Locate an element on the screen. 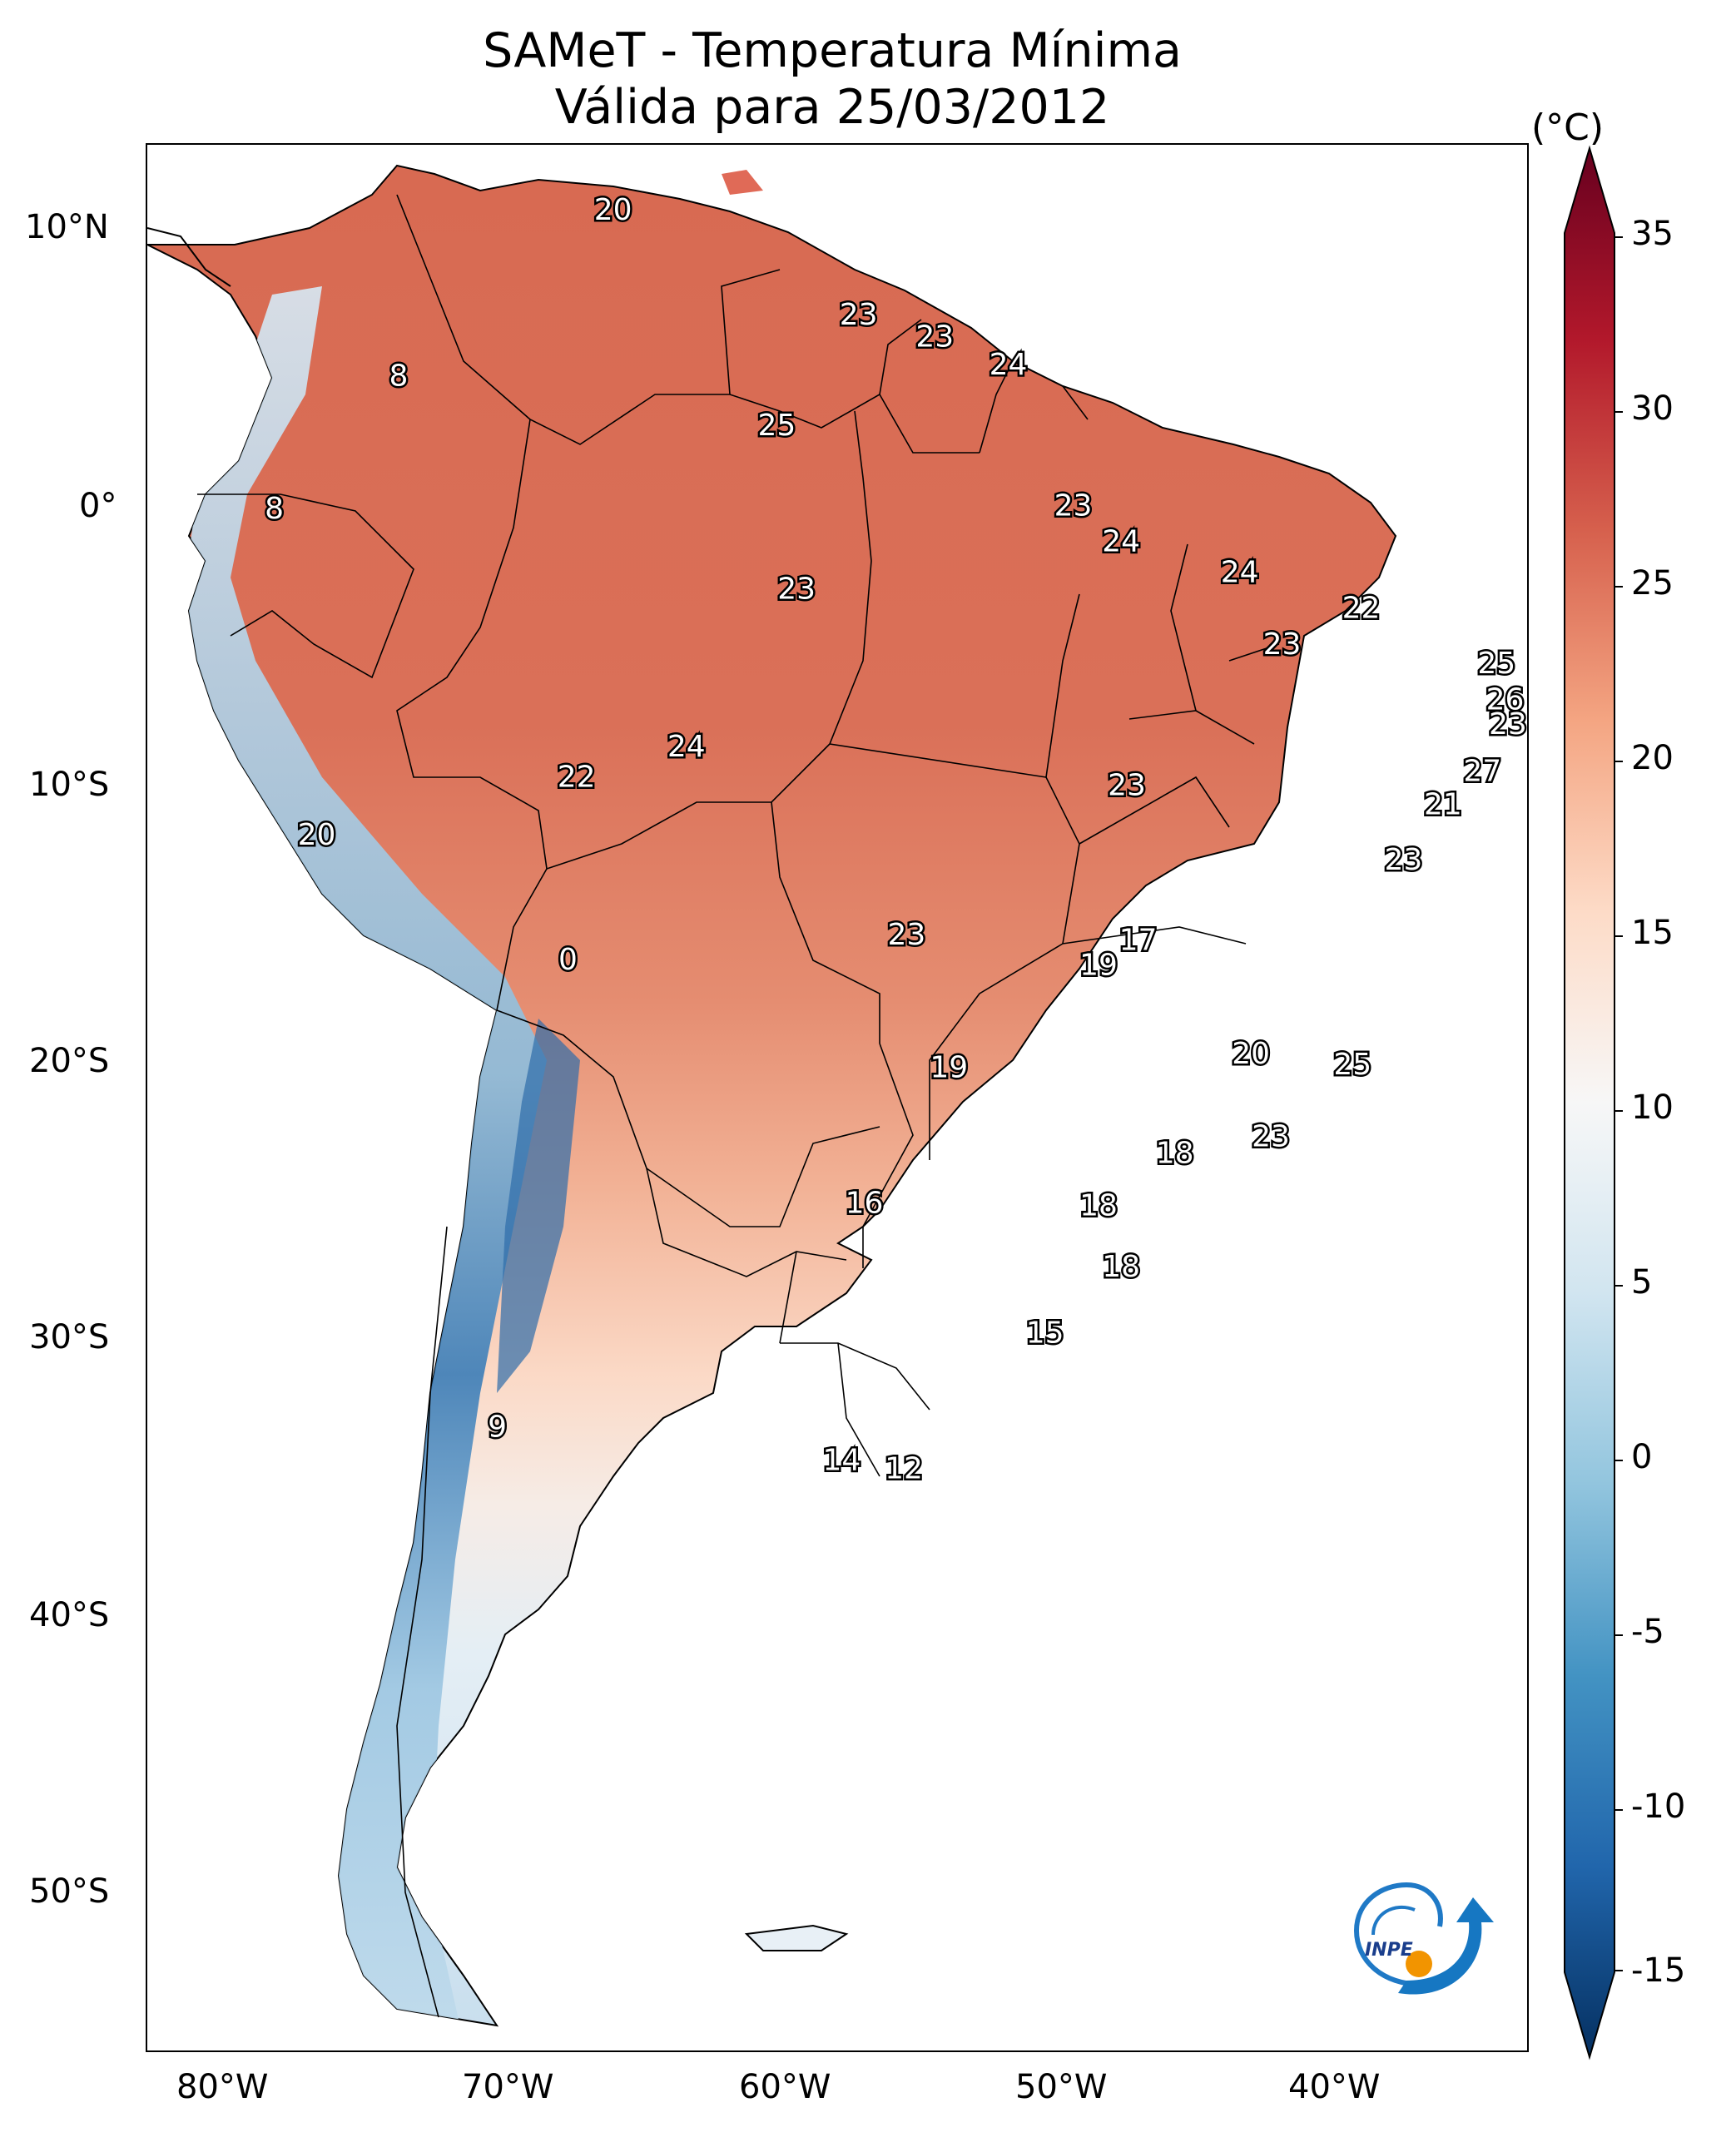 The width and height of the screenshot is (1736, 2152). station-temperature-label: 15 is located at coordinates (1045, 1333).